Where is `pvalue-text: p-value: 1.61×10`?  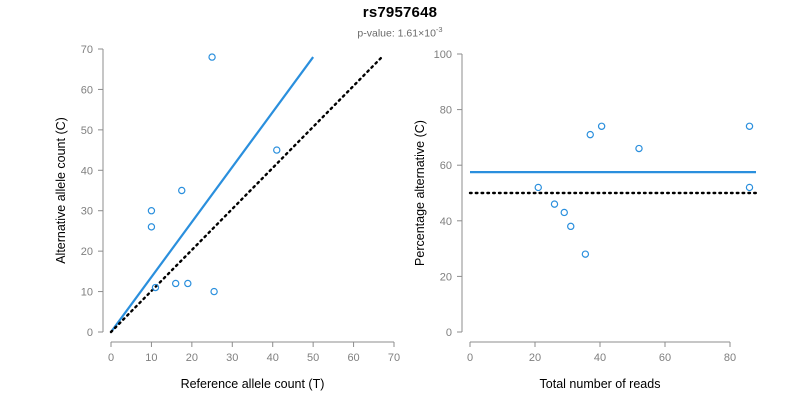 pvalue-text: p-value: 1.61×10 is located at coordinates (396, 33).